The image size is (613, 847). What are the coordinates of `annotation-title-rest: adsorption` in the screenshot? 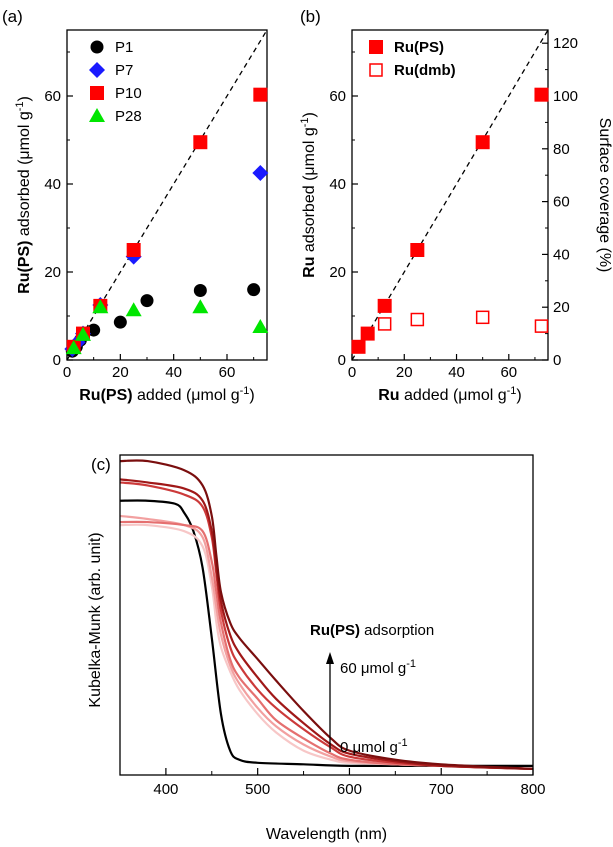 It's located at (397, 630).